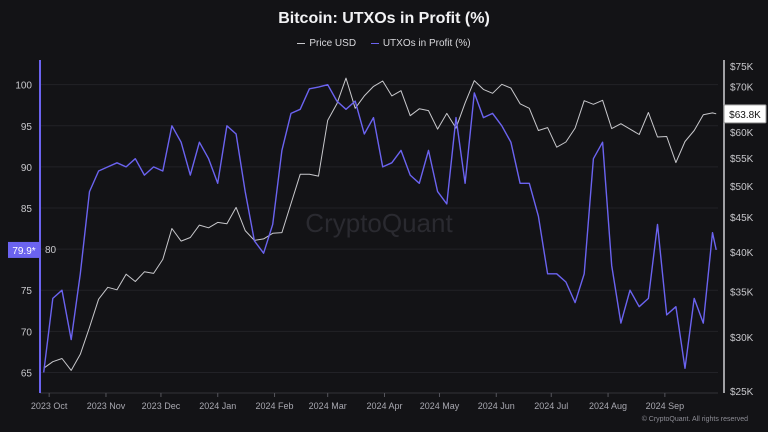  What do you see at coordinates (551, 406) in the screenshot?
I see `x-tick-label: 2024 Jul` at bounding box center [551, 406].